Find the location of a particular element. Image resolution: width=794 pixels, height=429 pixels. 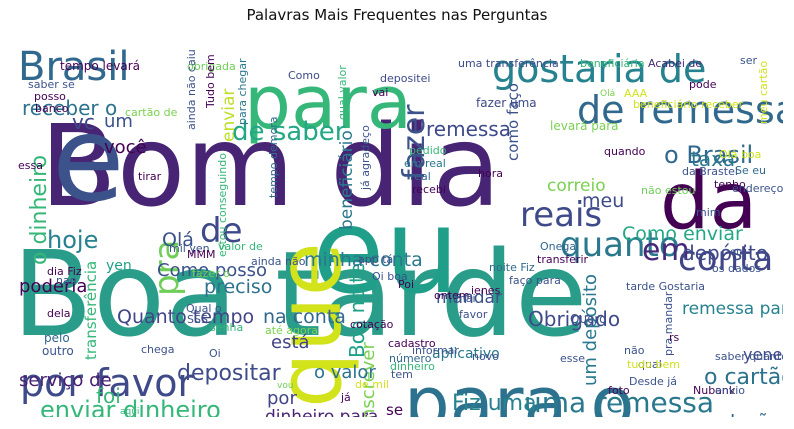

word-hoje: hoje is located at coordinates (72, 240).